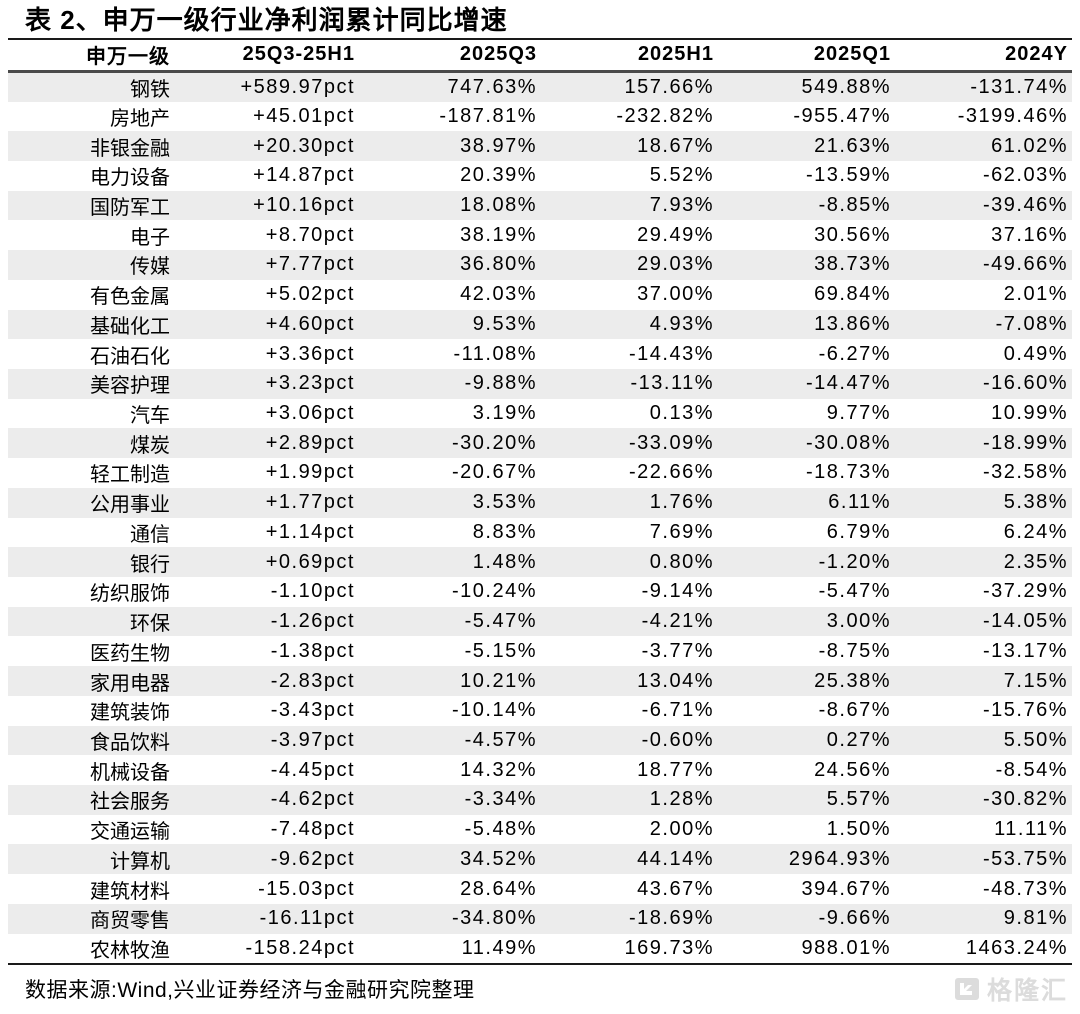 This screenshot has width=1080, height=1014. What do you see at coordinates (671, 472) in the screenshot?
I see `value-cell: -22.66%` at bounding box center [671, 472].